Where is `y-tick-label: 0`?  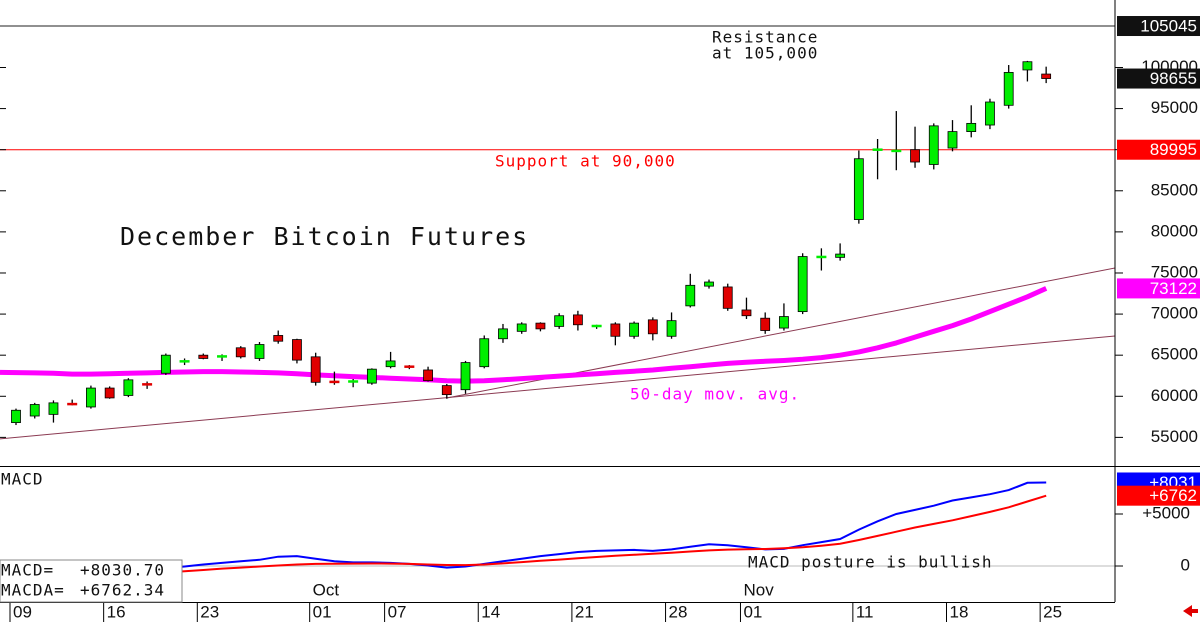 y-tick-label: 0 is located at coordinates (1185, 564).